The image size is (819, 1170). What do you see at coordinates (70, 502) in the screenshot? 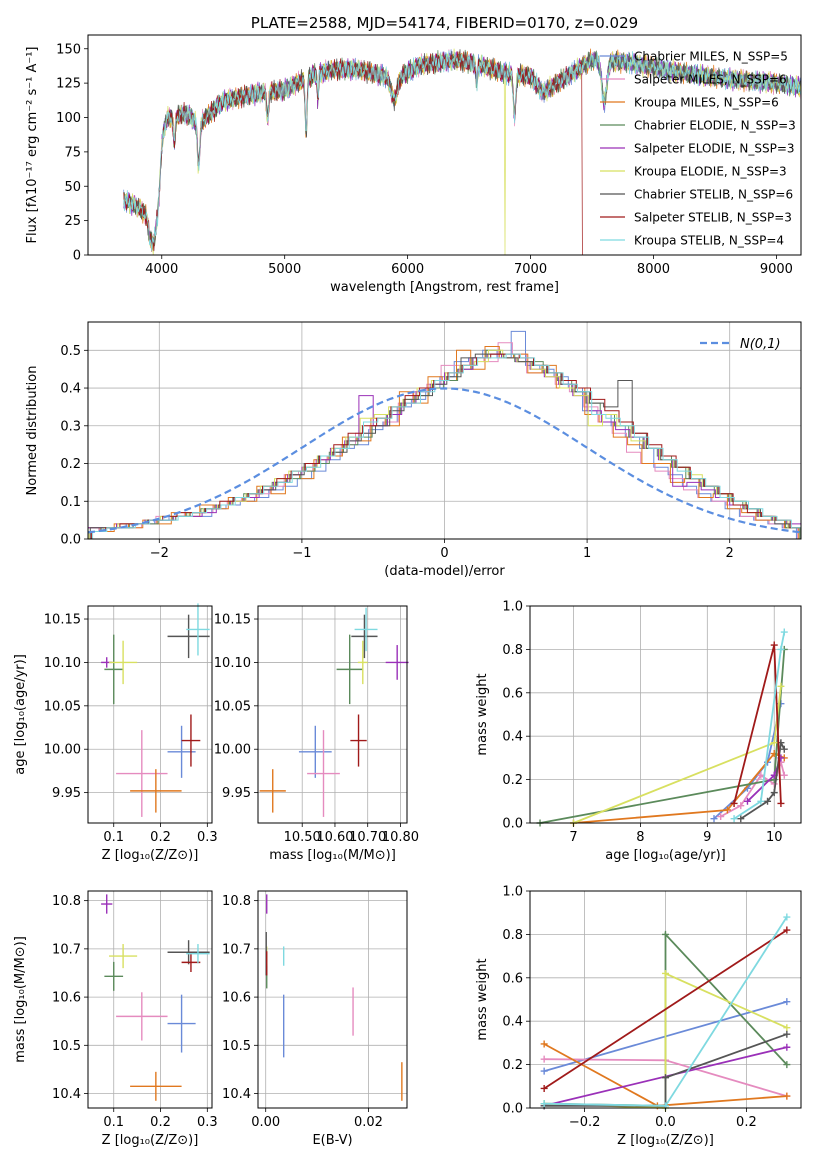
I see `residual_histogram-ytick-label-1: 0.1` at bounding box center [70, 502].